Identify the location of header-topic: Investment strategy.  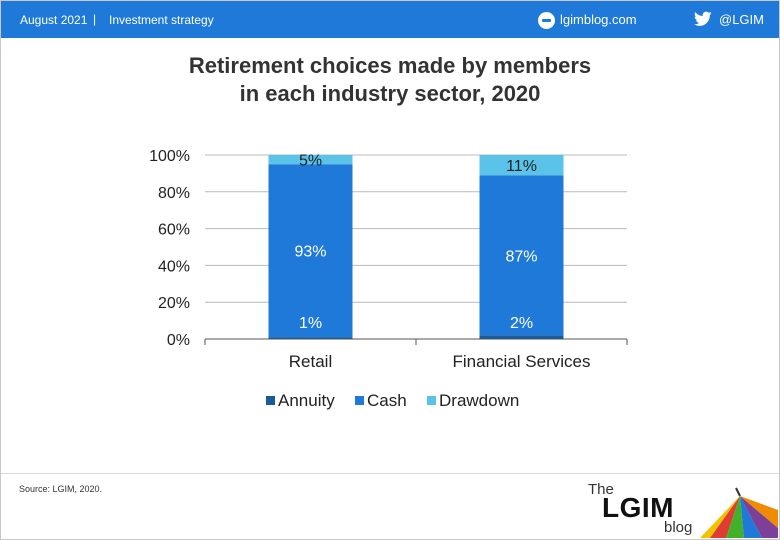
(161, 20).